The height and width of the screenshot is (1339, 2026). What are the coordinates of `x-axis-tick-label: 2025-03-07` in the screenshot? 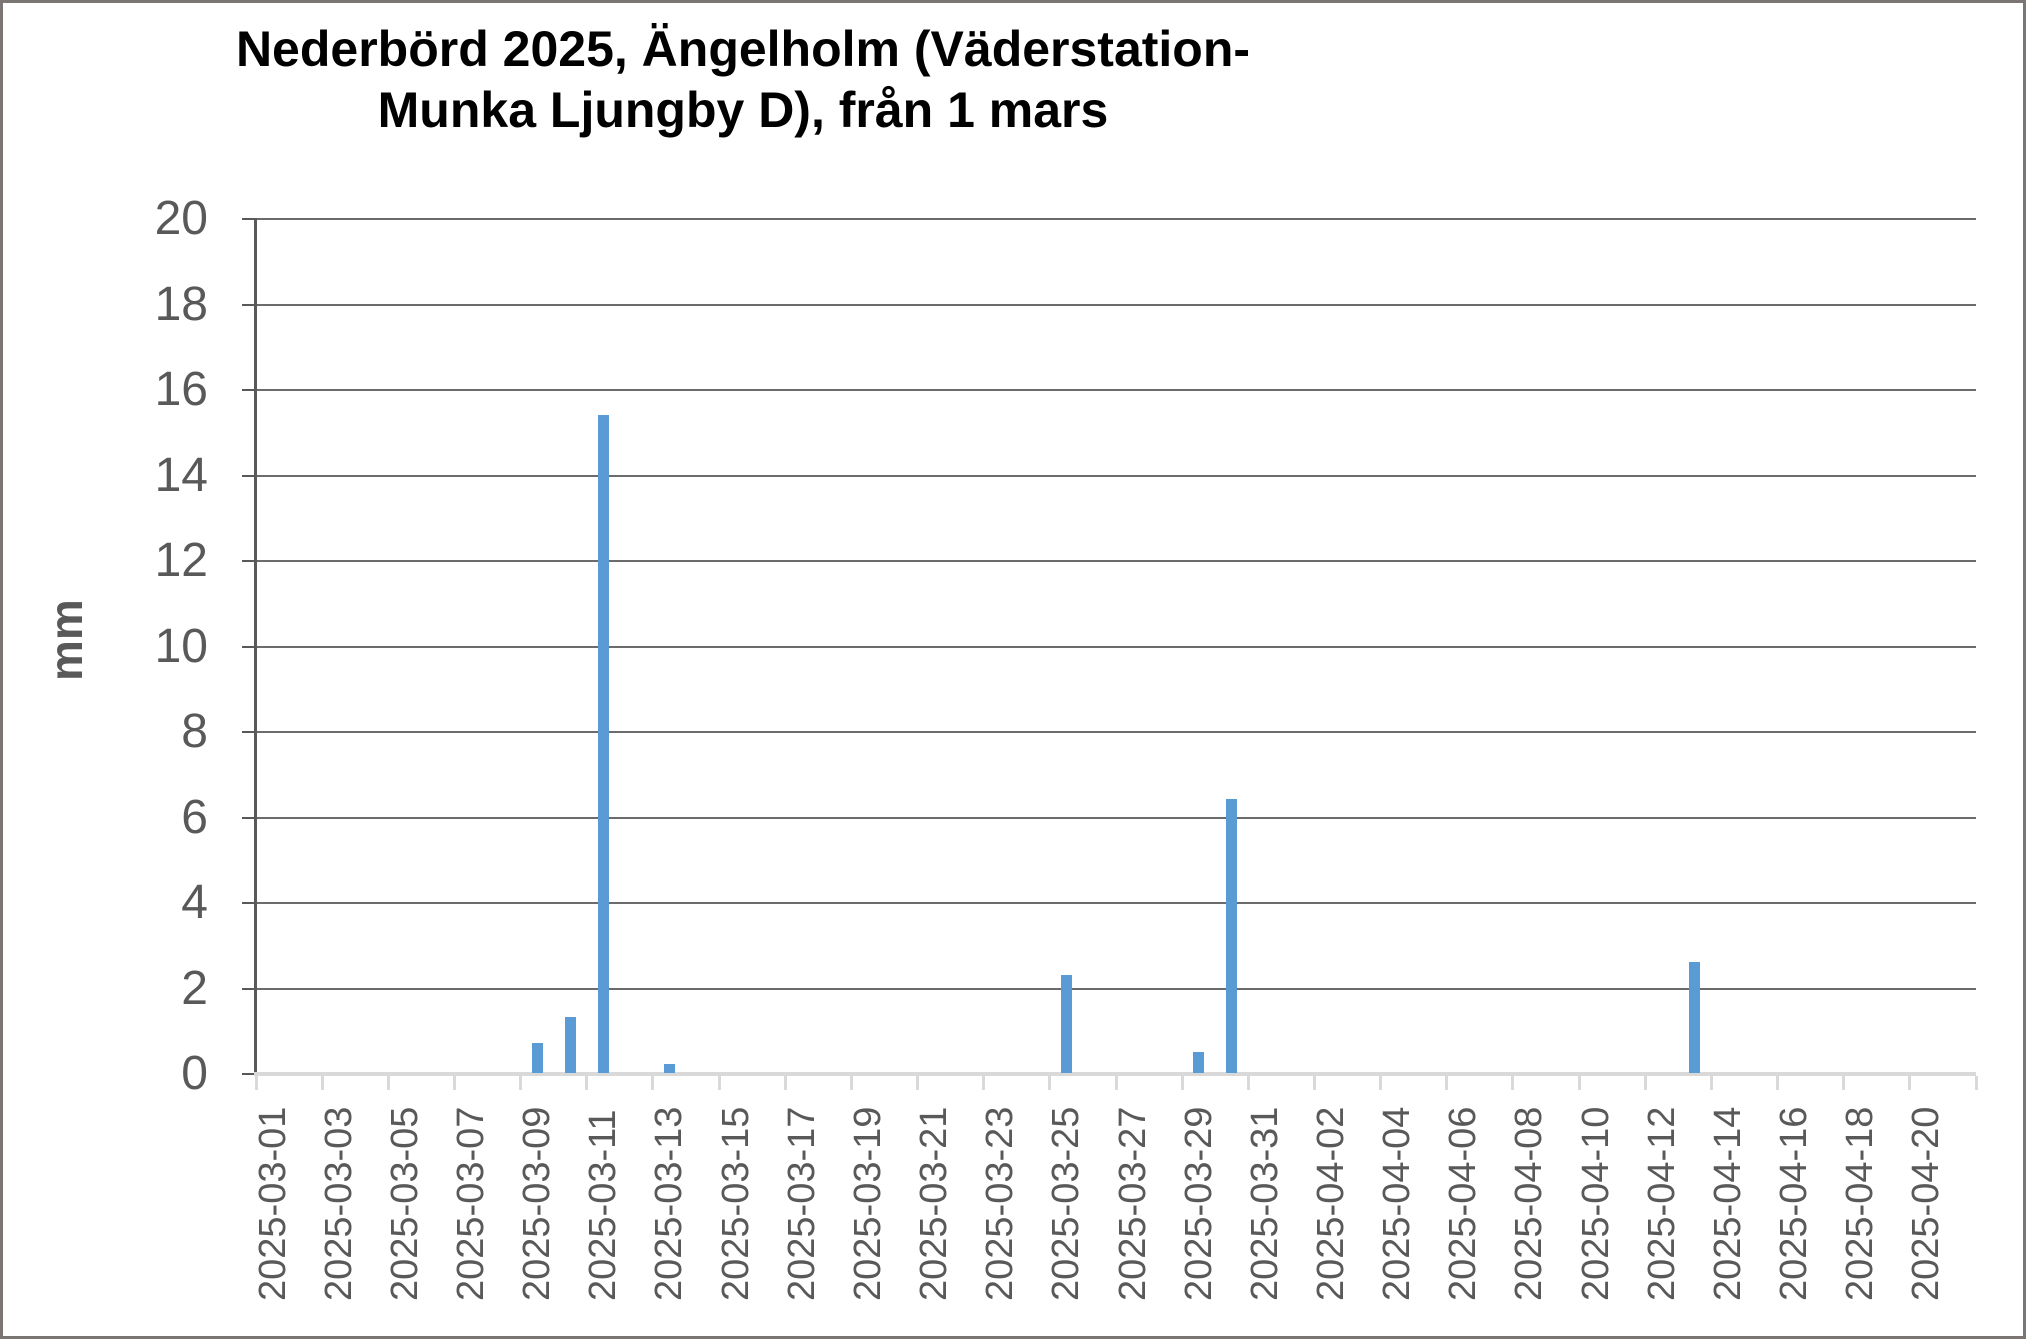 It's located at (471, 1203).